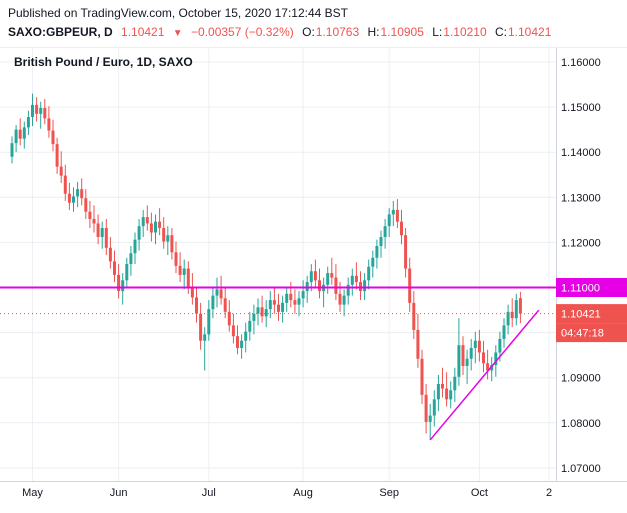 Image resolution: width=627 pixels, height=513 pixels. What do you see at coordinates (177, 33) in the screenshot?
I see `down-arrow-icon: ▼` at bounding box center [177, 33].